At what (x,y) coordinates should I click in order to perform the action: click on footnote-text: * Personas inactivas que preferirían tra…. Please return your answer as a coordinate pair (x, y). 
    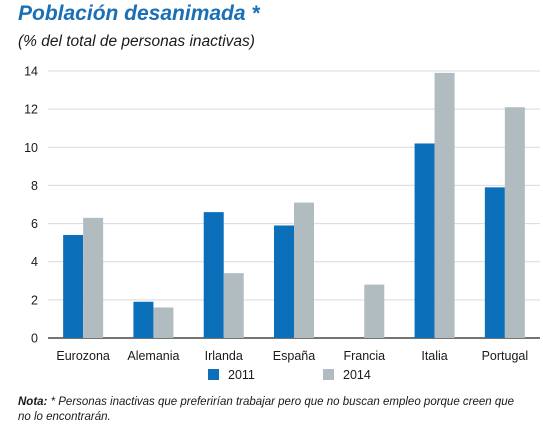
    Looking at the image, I should click on (266, 409).